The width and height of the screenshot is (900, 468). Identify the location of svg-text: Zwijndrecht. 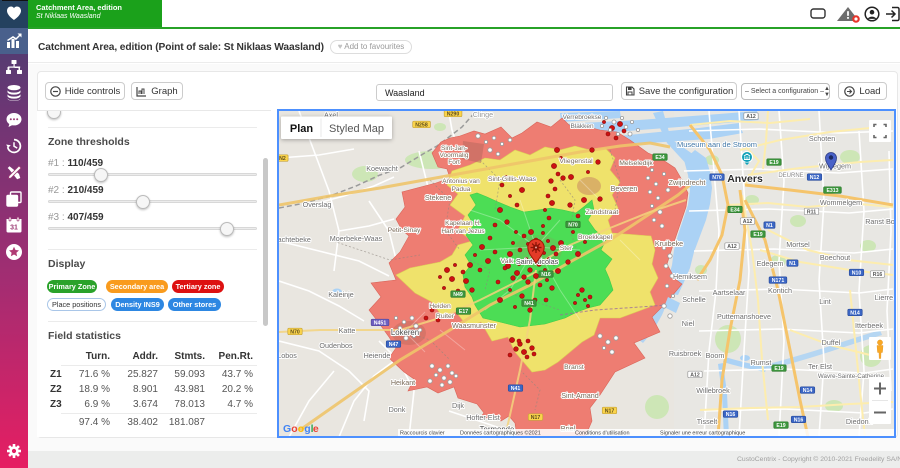
(687, 182).